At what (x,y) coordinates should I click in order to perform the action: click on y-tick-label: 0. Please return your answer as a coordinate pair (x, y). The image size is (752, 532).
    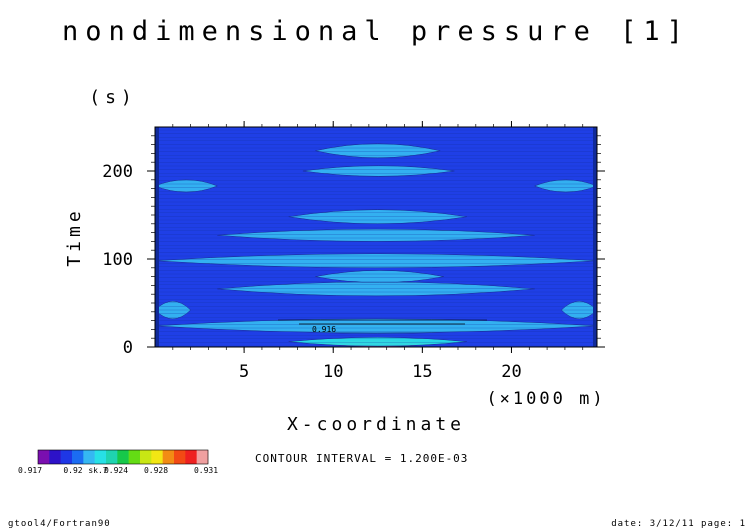
    Looking at the image, I should click on (128, 348).